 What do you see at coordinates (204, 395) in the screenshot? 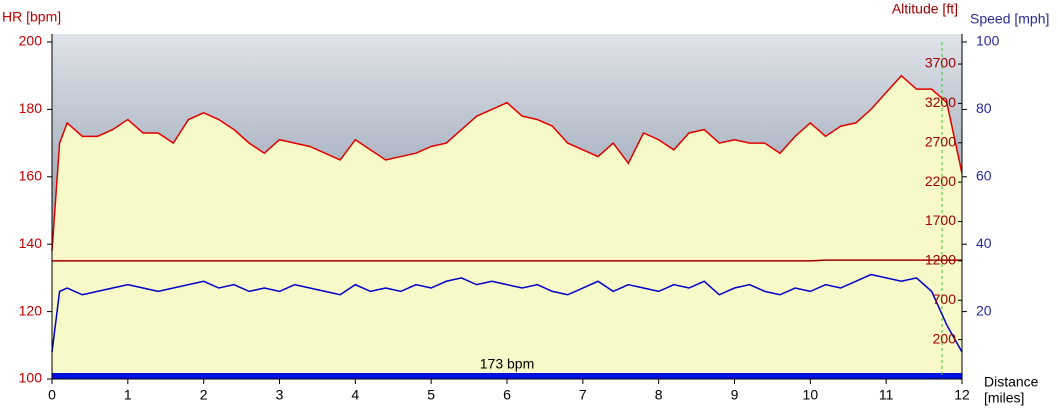
I see `x-tick-label: 2` at bounding box center [204, 395].